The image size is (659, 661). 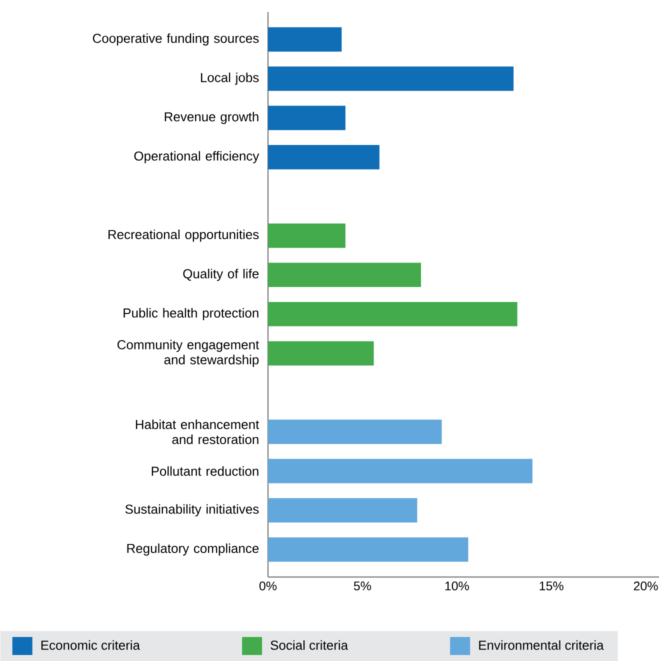 I want to click on y-tick-label: Local jobs, so click(x=230, y=78).